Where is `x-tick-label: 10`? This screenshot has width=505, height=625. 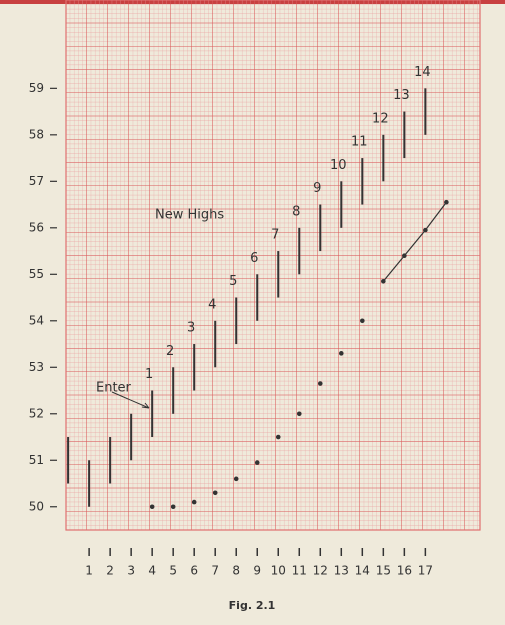
x-tick-label: 10 is located at coordinates (278, 571).